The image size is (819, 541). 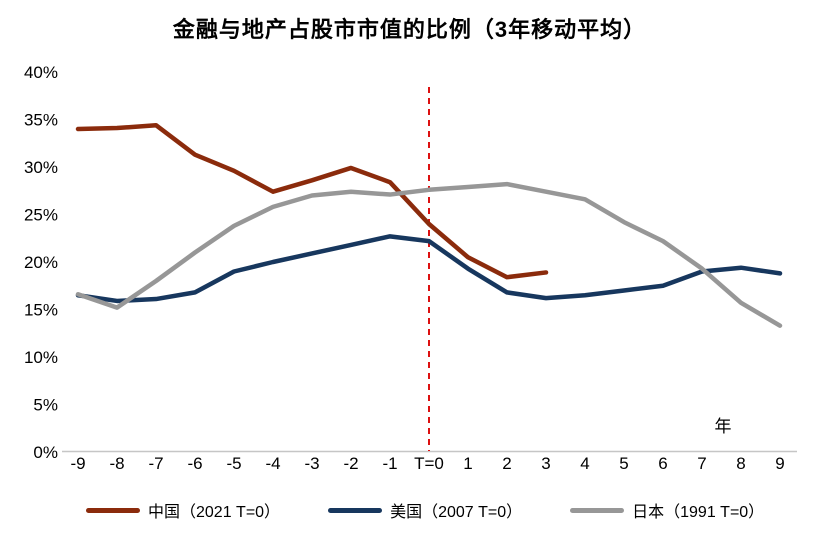 I want to click on legend-label-japan: 日本（1991 T=0）, so click(x=698, y=512).